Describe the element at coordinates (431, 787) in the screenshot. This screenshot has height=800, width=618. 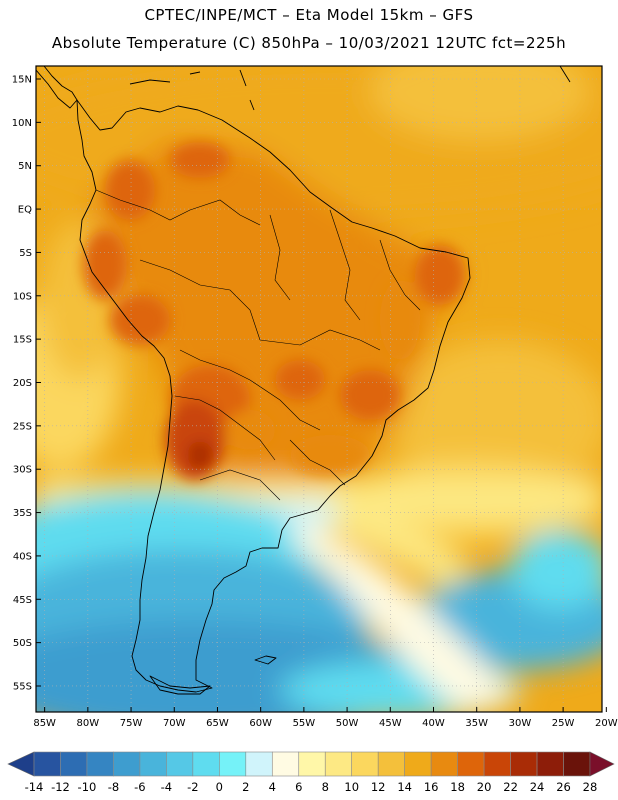
I see `colorbar-level-label: 16` at that location.